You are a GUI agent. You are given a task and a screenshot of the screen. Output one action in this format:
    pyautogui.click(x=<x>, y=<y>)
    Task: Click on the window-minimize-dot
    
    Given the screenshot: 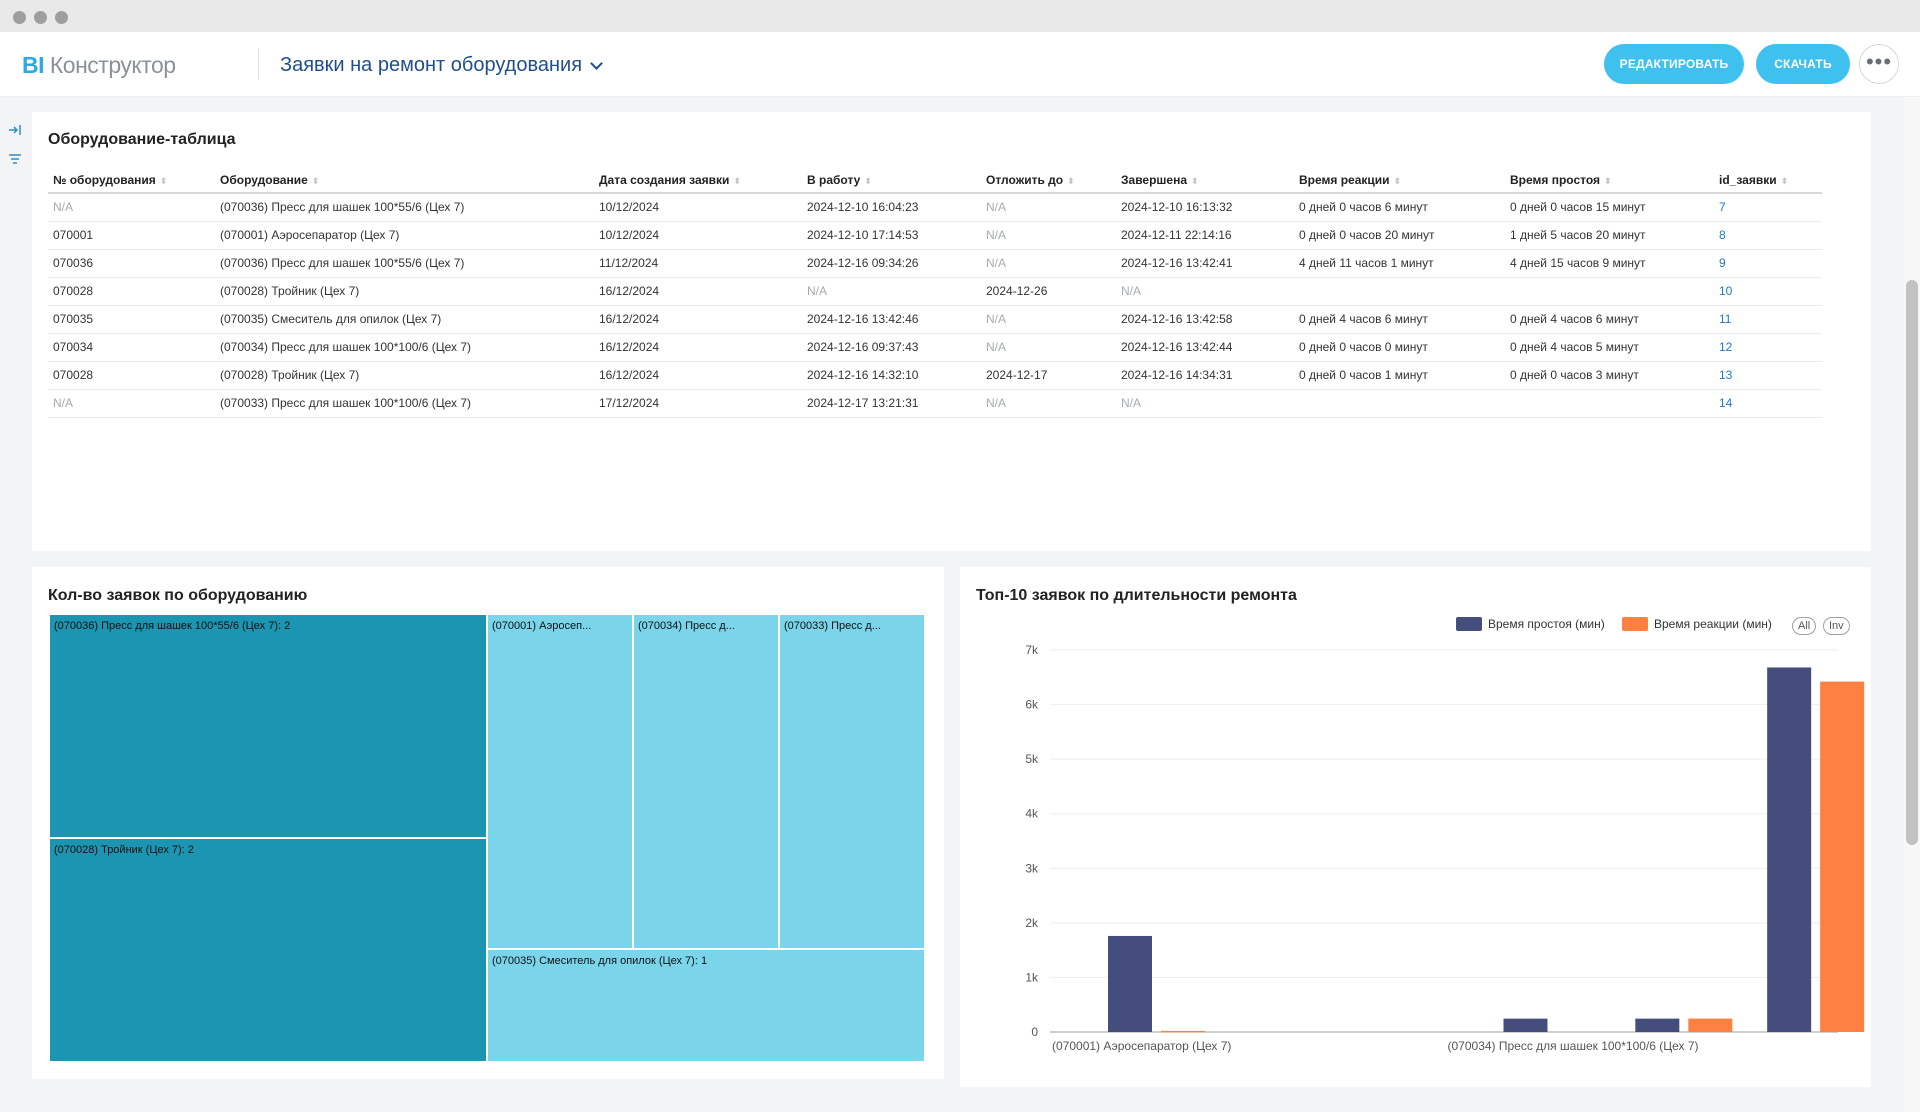 What is the action you would take?
    pyautogui.click(x=40, y=17)
    